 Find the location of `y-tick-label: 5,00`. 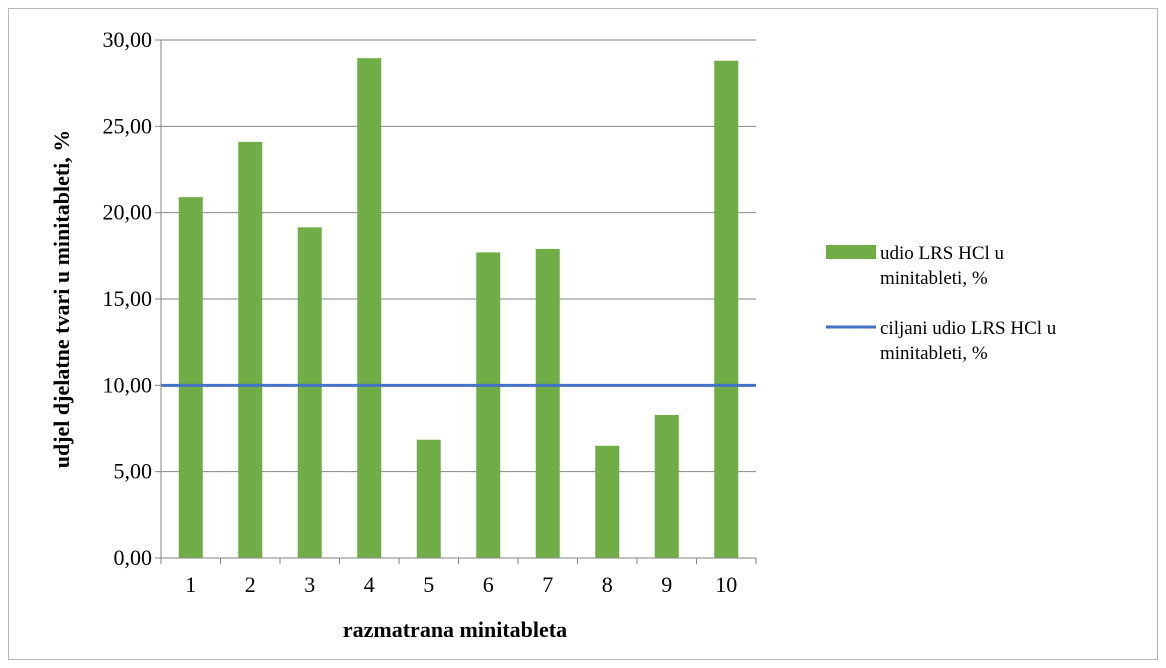

y-tick-label: 5,00 is located at coordinates (133, 471).